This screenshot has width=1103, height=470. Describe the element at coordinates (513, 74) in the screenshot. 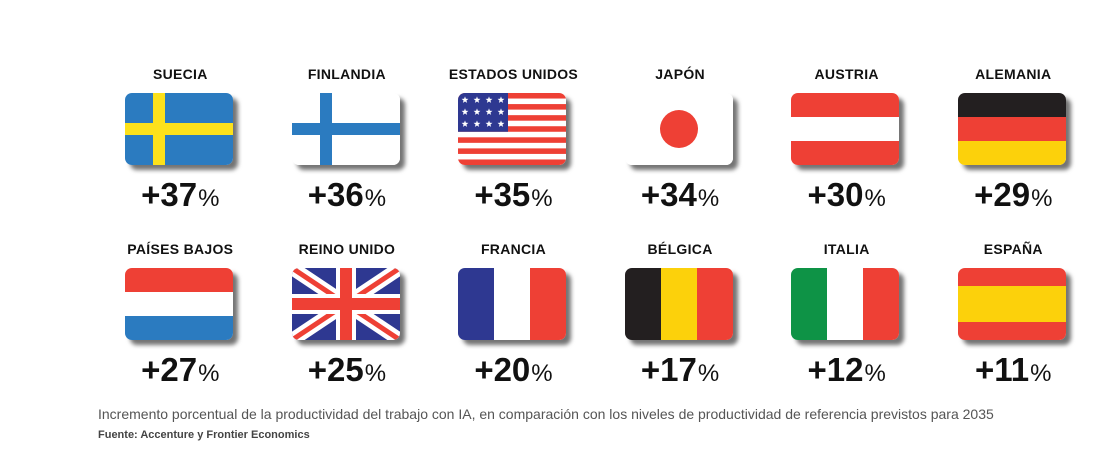

I see `country-label: ESTADOS UNIDOS` at that location.